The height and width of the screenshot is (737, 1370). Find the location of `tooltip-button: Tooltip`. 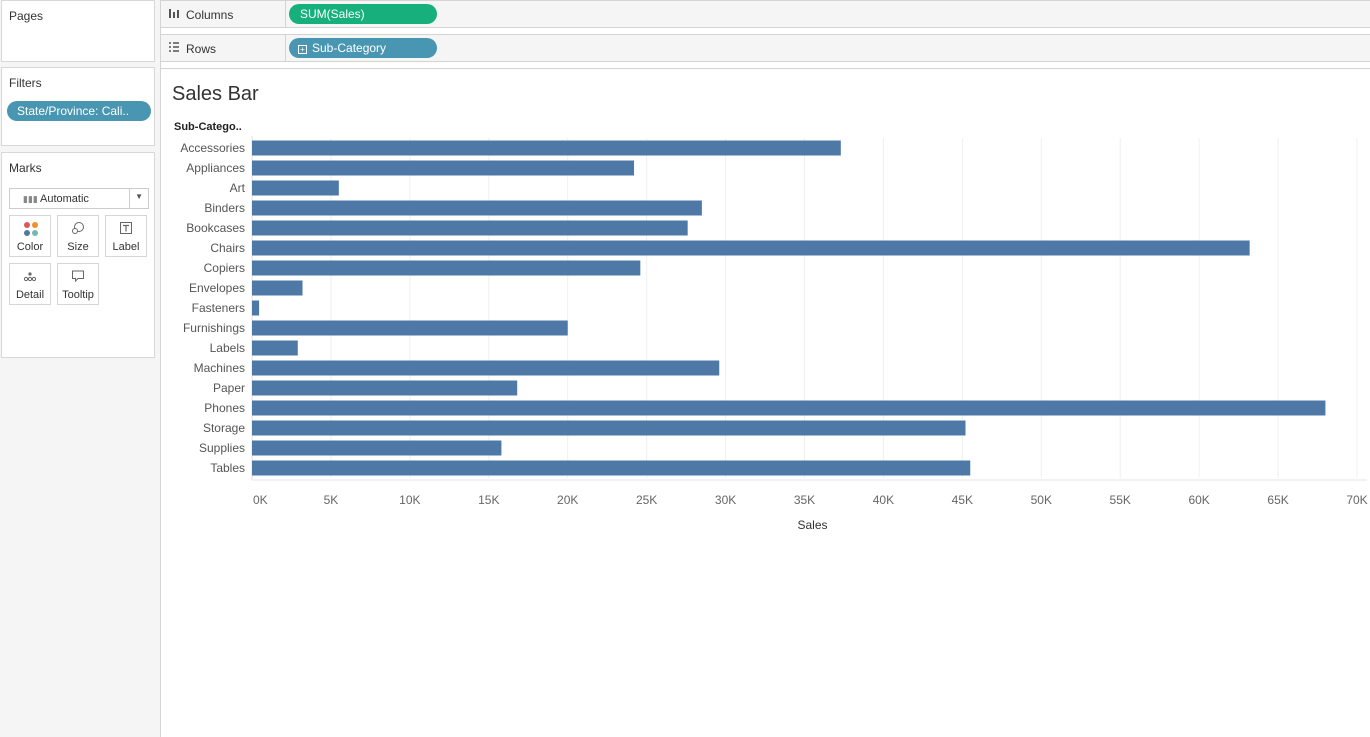

tooltip-button: Tooltip is located at coordinates (78, 284).